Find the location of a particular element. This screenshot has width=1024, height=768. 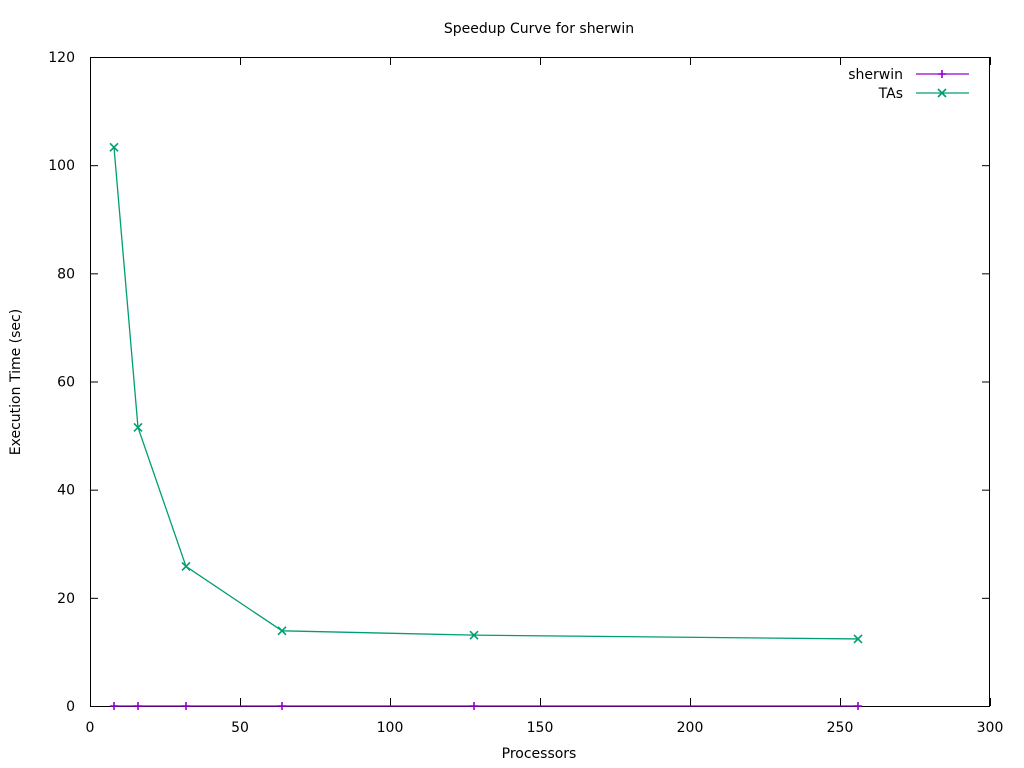

y-tick-label: 40 is located at coordinates (66, 491).